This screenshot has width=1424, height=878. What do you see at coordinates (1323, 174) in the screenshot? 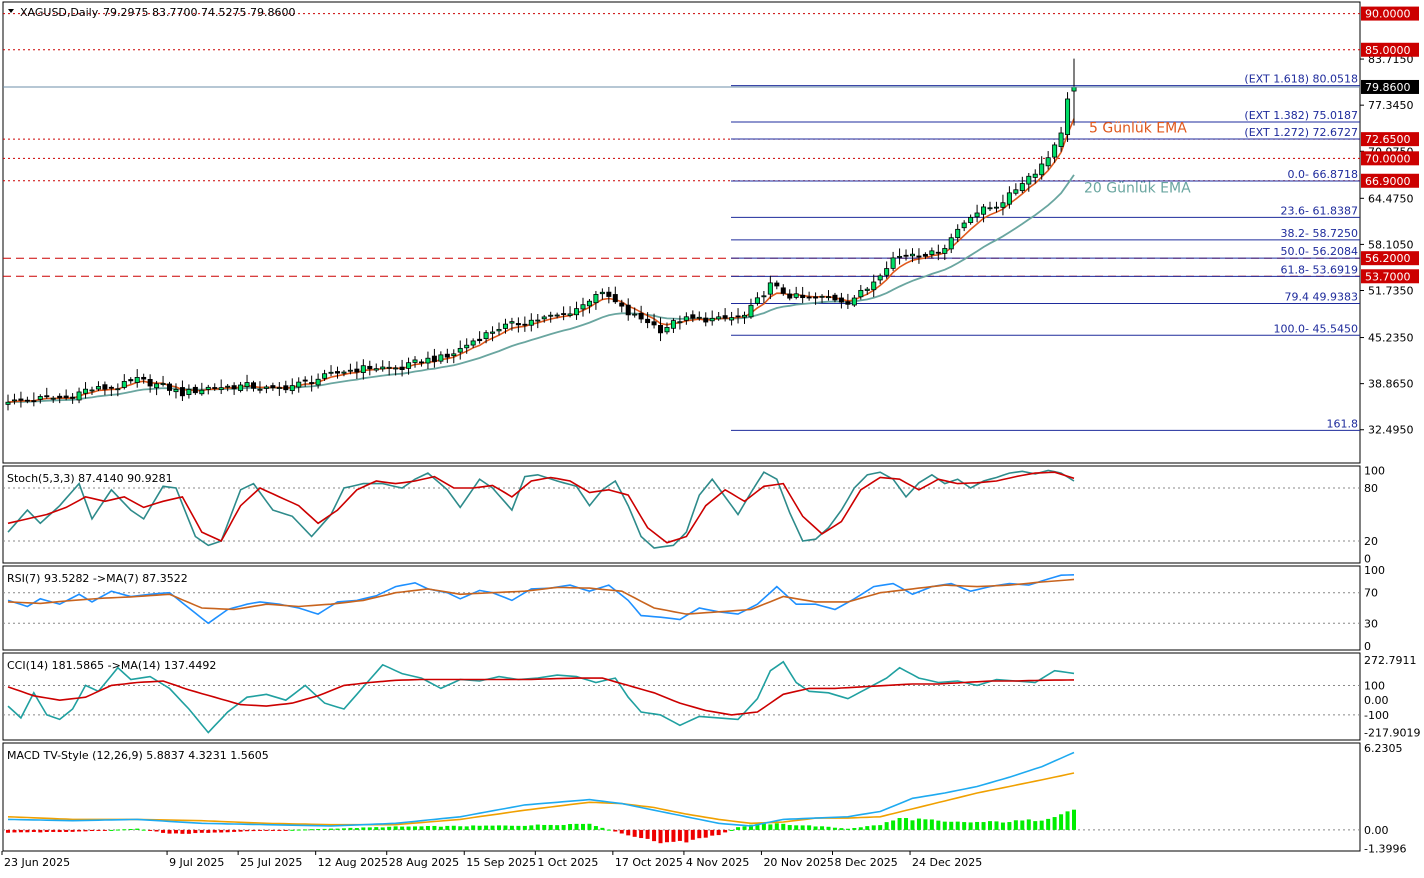
I see `fib-label: 0.0- 66.8718` at bounding box center [1323, 174].